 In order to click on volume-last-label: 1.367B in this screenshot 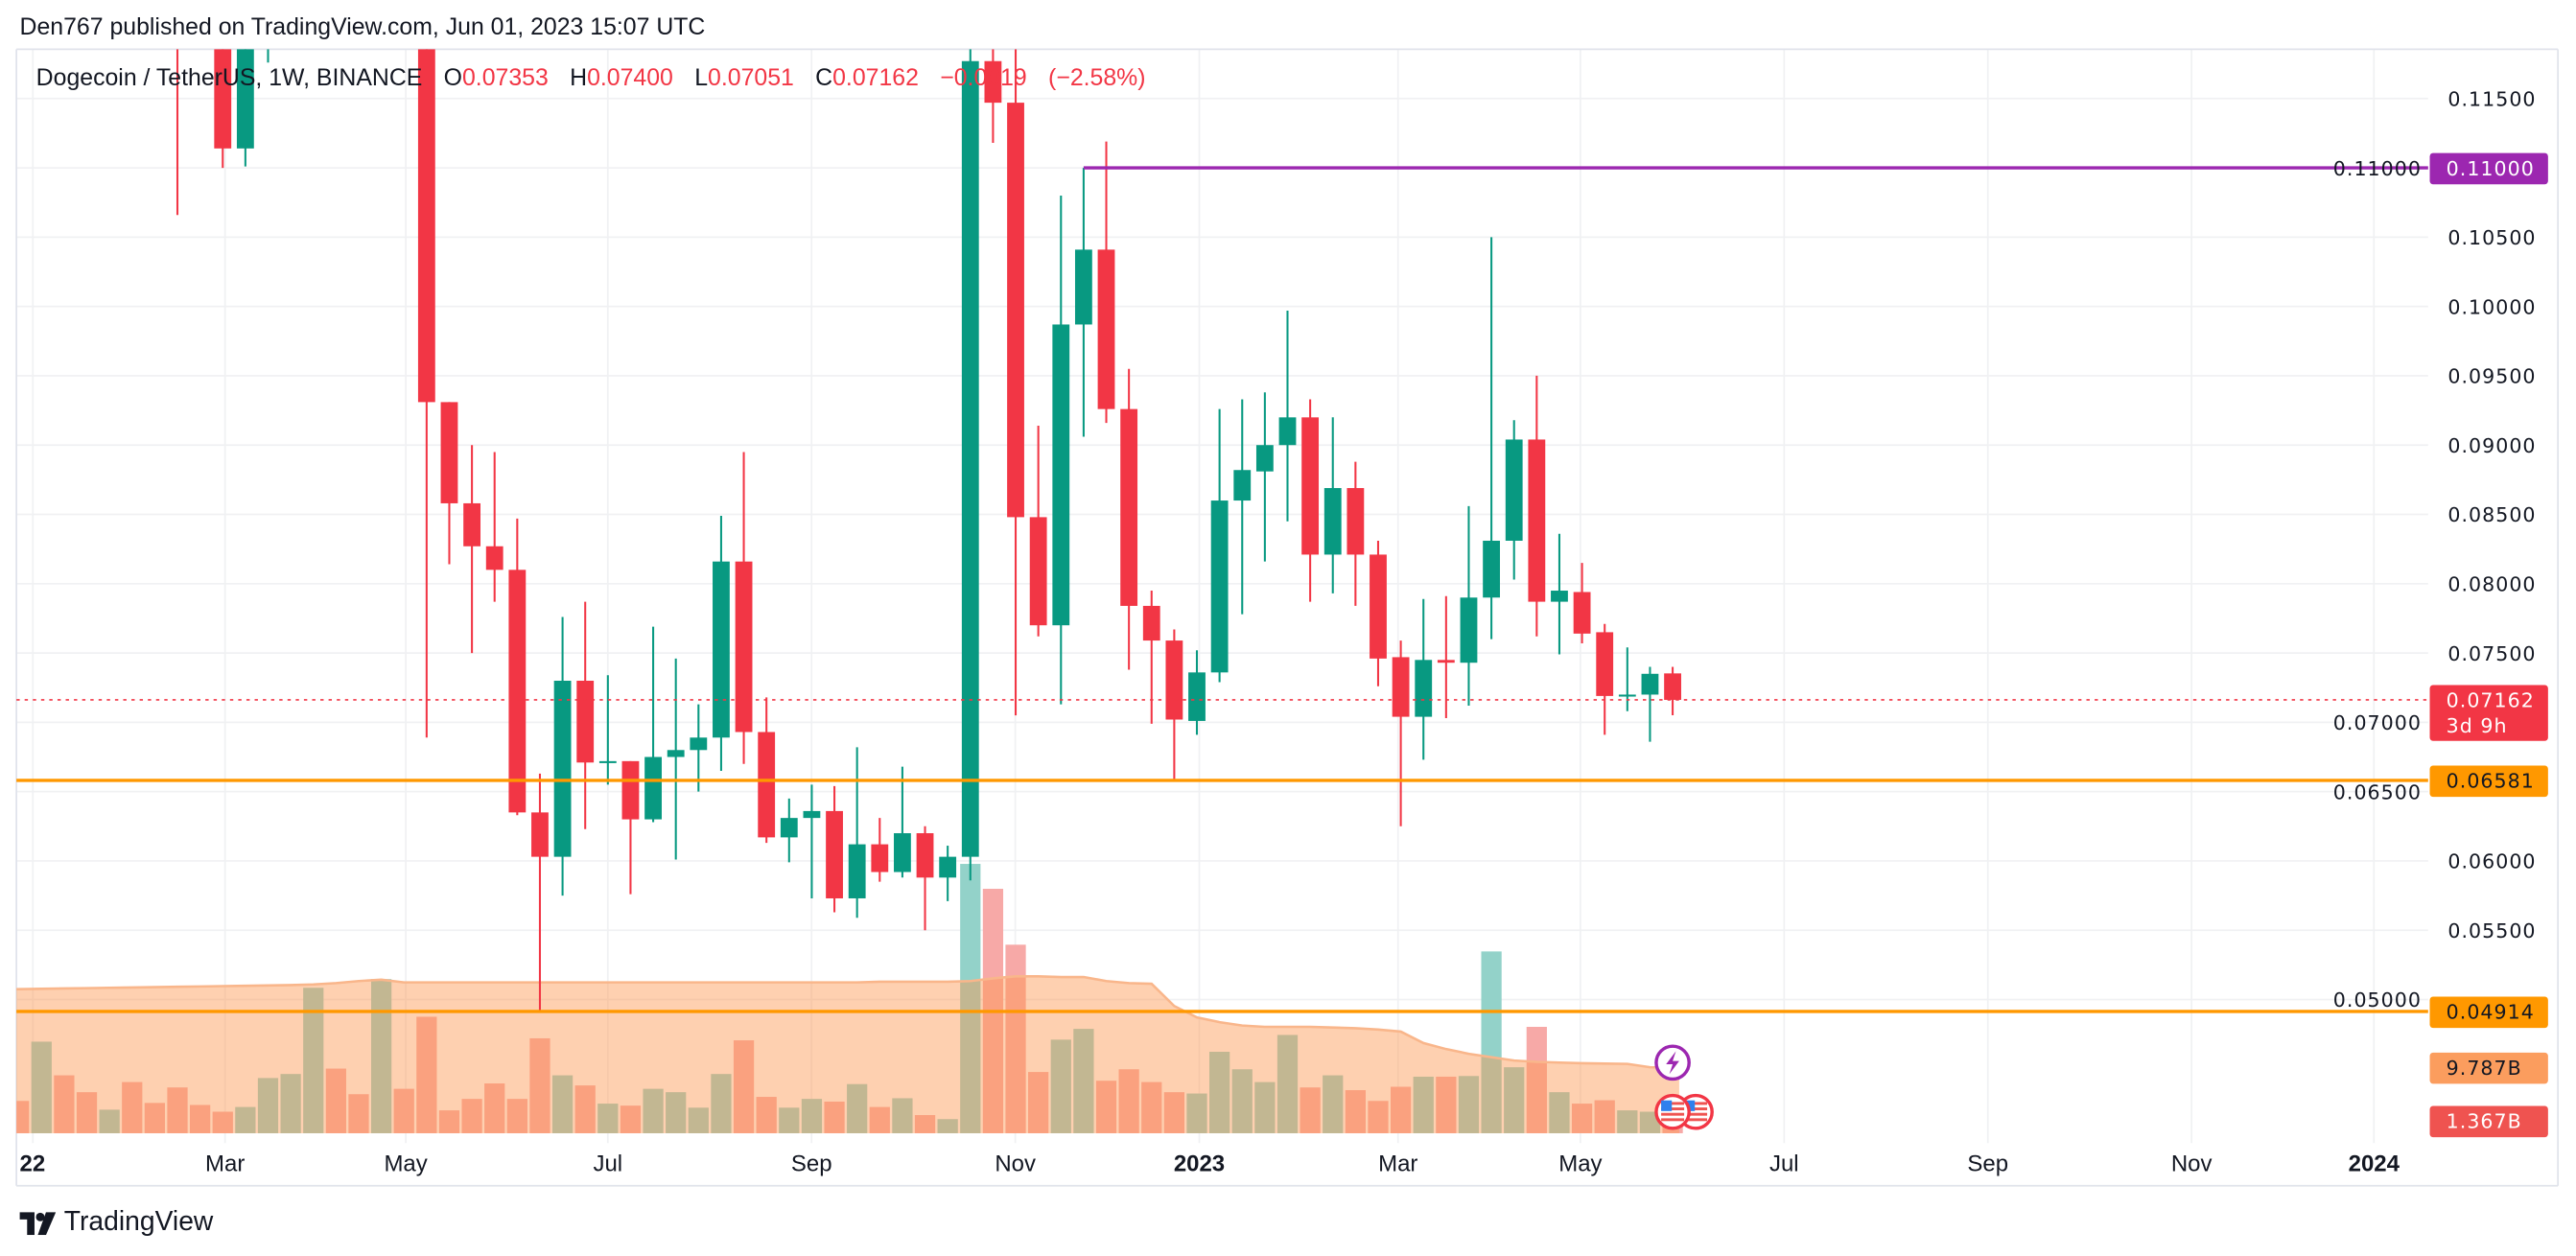, I will do `click(2488, 1121)`.